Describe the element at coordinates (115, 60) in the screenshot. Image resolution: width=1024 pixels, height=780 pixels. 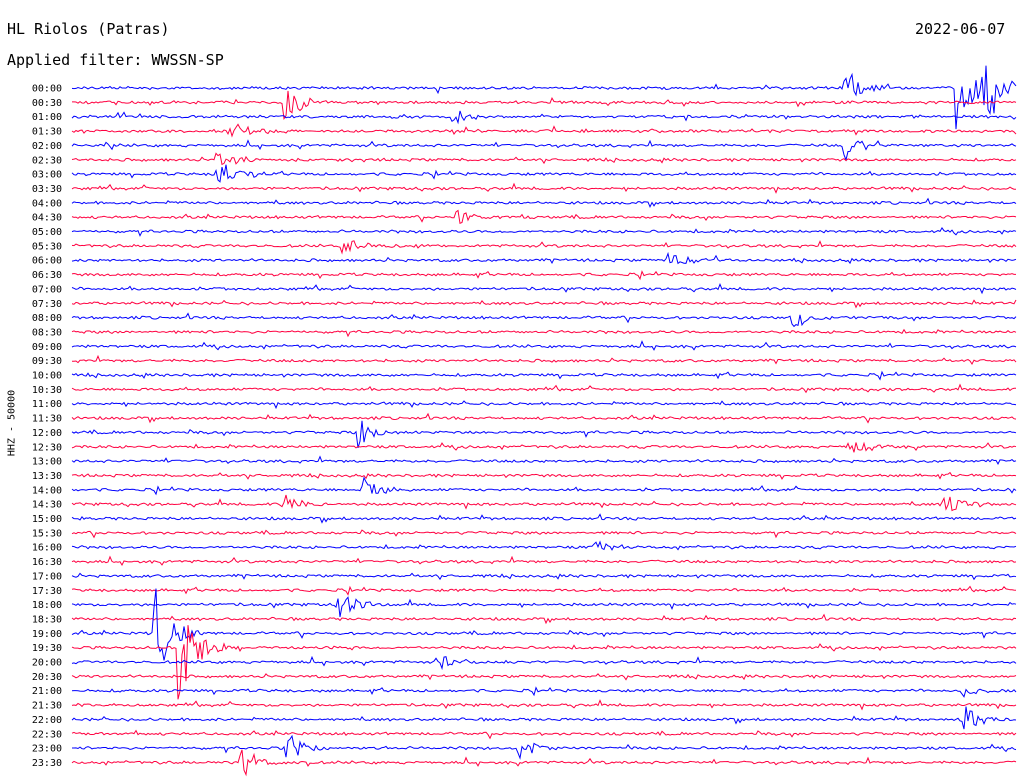
I see `filter-label: Applied filter: WWSSN-SP` at that location.